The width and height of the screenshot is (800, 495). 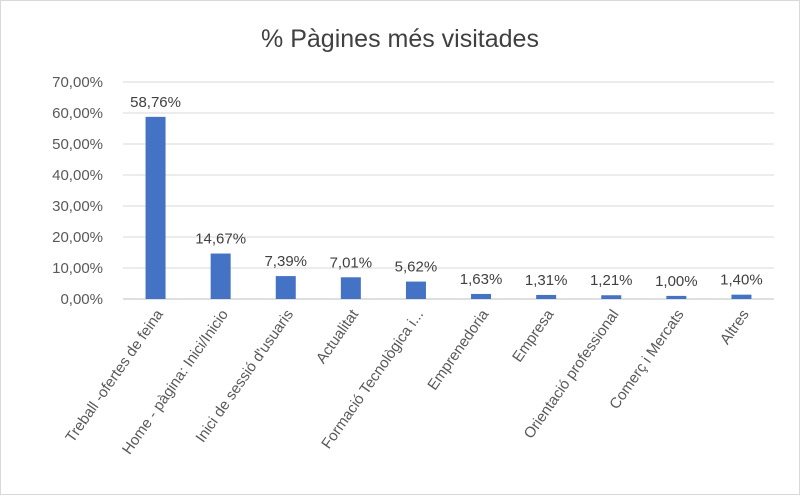 What do you see at coordinates (81, 299) in the screenshot?
I see `y-tick-label: 0,00%` at bounding box center [81, 299].